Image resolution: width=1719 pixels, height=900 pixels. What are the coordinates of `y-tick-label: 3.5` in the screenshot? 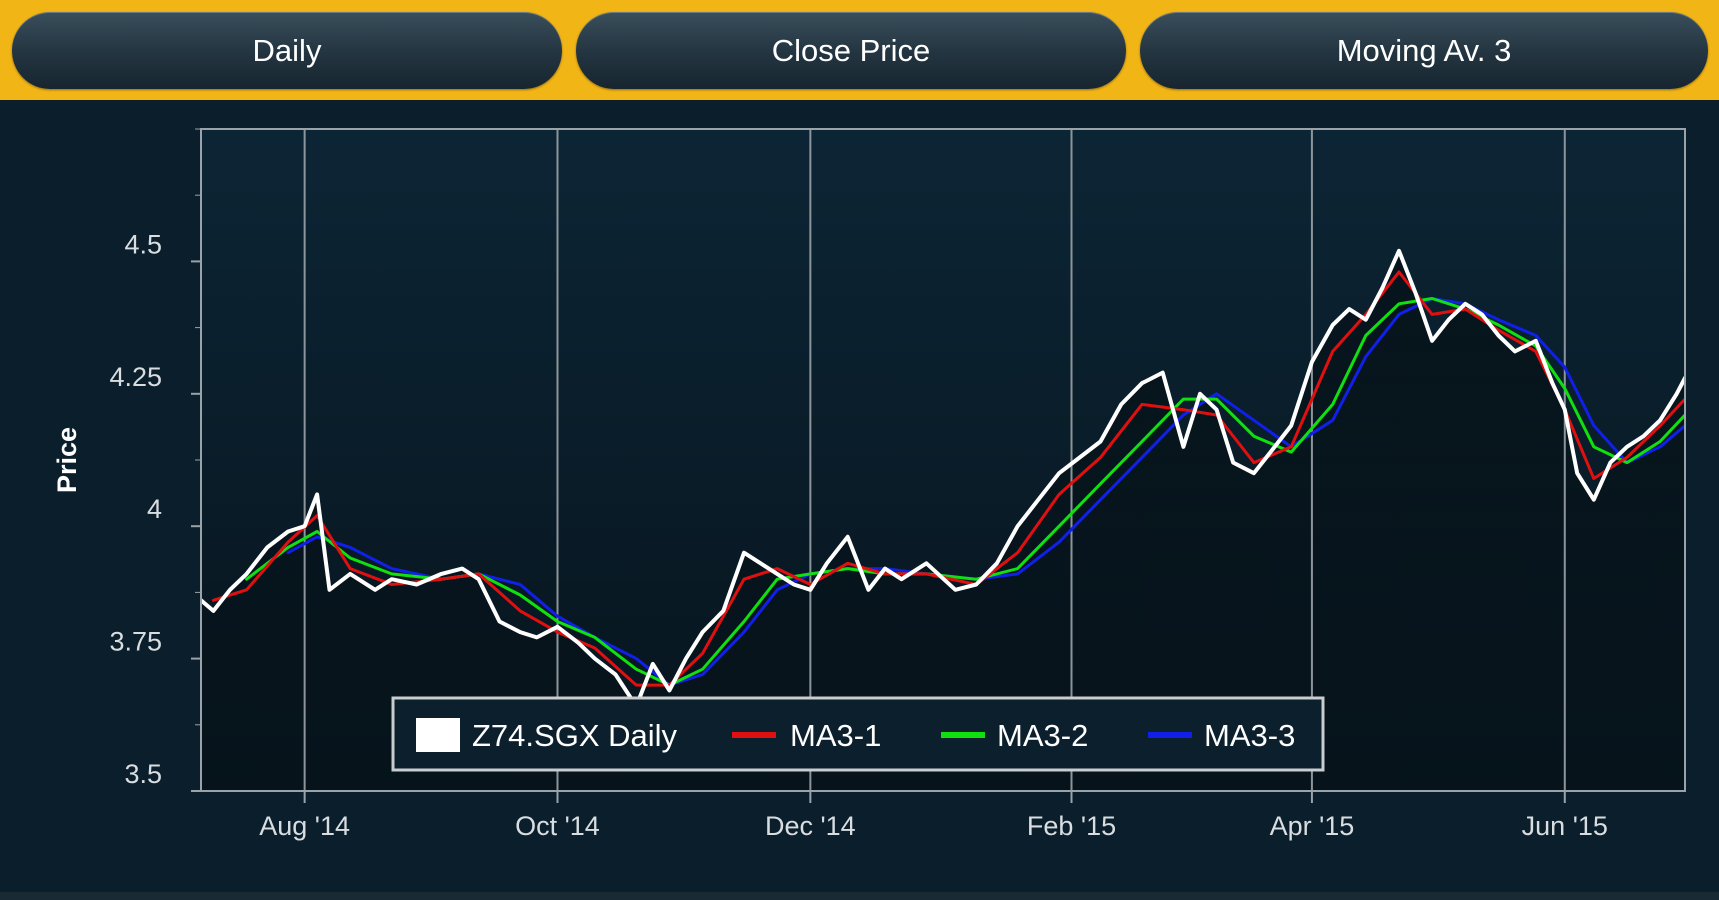 It's located at (143, 774).